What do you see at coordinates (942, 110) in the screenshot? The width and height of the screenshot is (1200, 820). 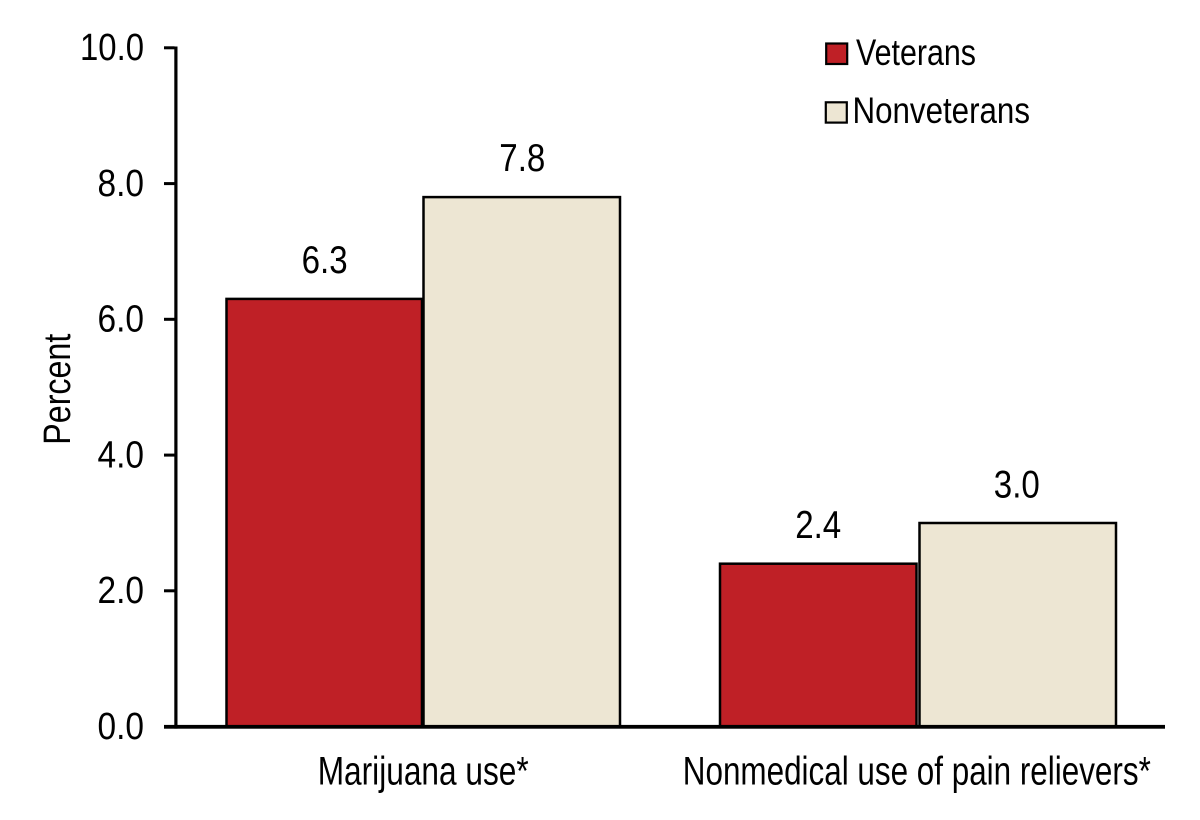 I see `svg-text: Nonveterans` at bounding box center [942, 110].